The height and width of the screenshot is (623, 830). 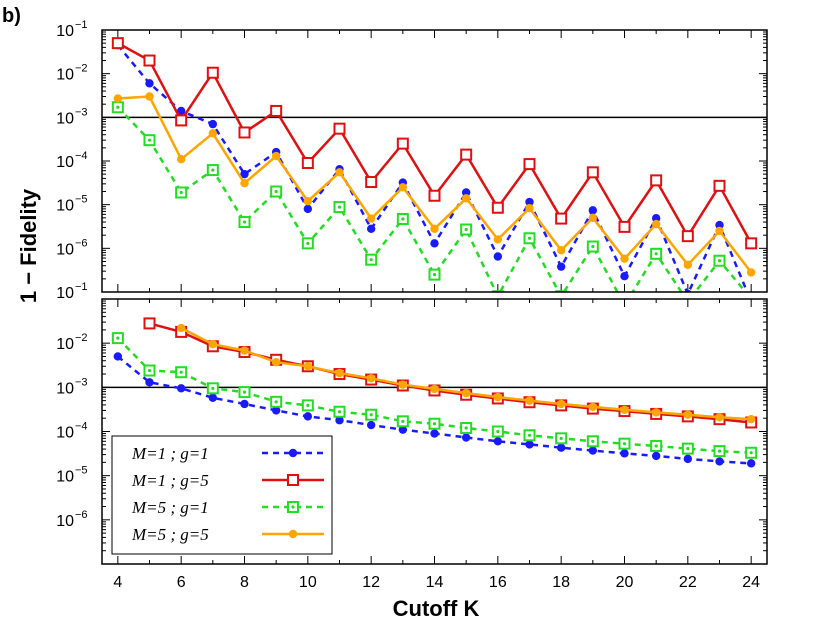 What do you see at coordinates (170, 507) in the screenshot?
I see `legend-label: M=5 ; g=1` at bounding box center [170, 507].